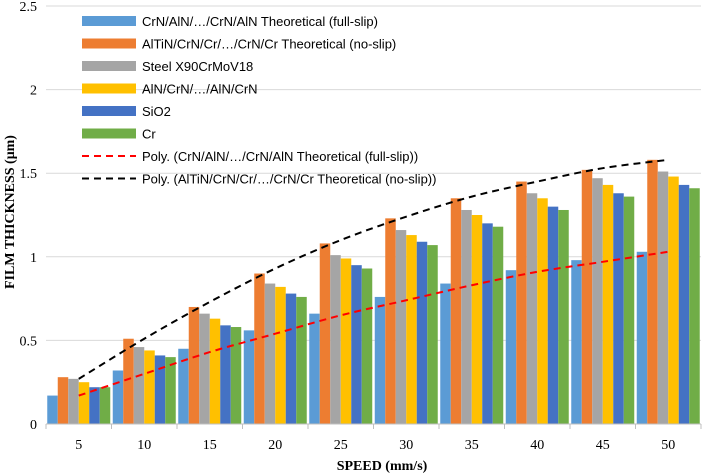 The image size is (707, 476). What do you see at coordinates (382, 466) in the screenshot?
I see `x-axis-label: SPEED (mm/s)` at bounding box center [382, 466].